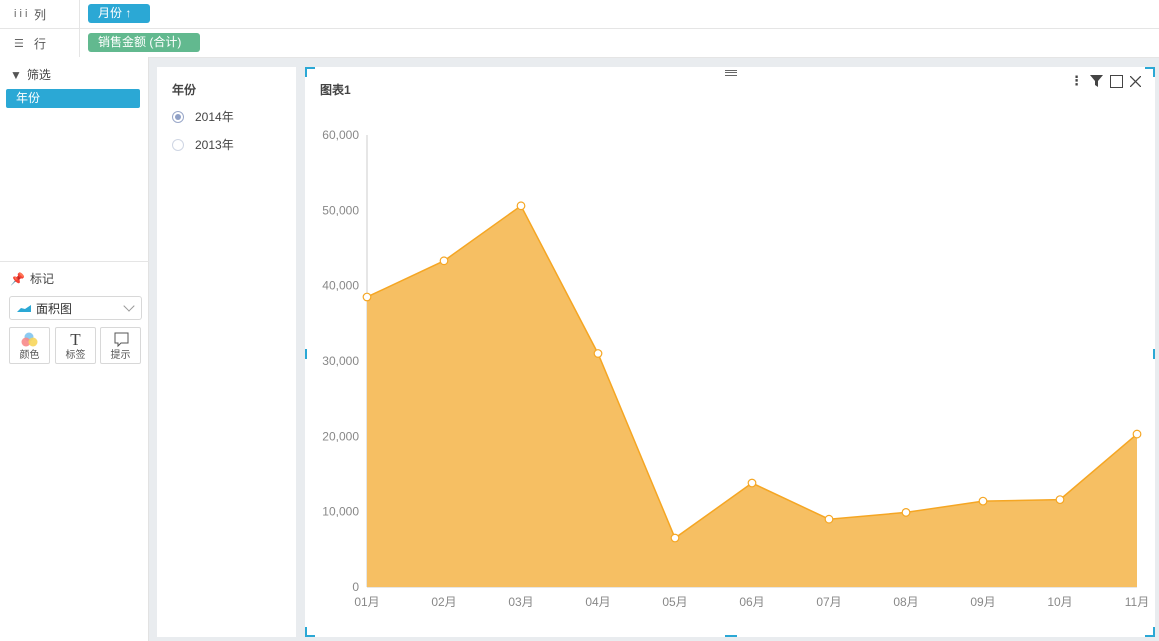 The width and height of the screenshot is (1159, 641). I want to click on y-tick-label: 10,000, so click(340, 512).